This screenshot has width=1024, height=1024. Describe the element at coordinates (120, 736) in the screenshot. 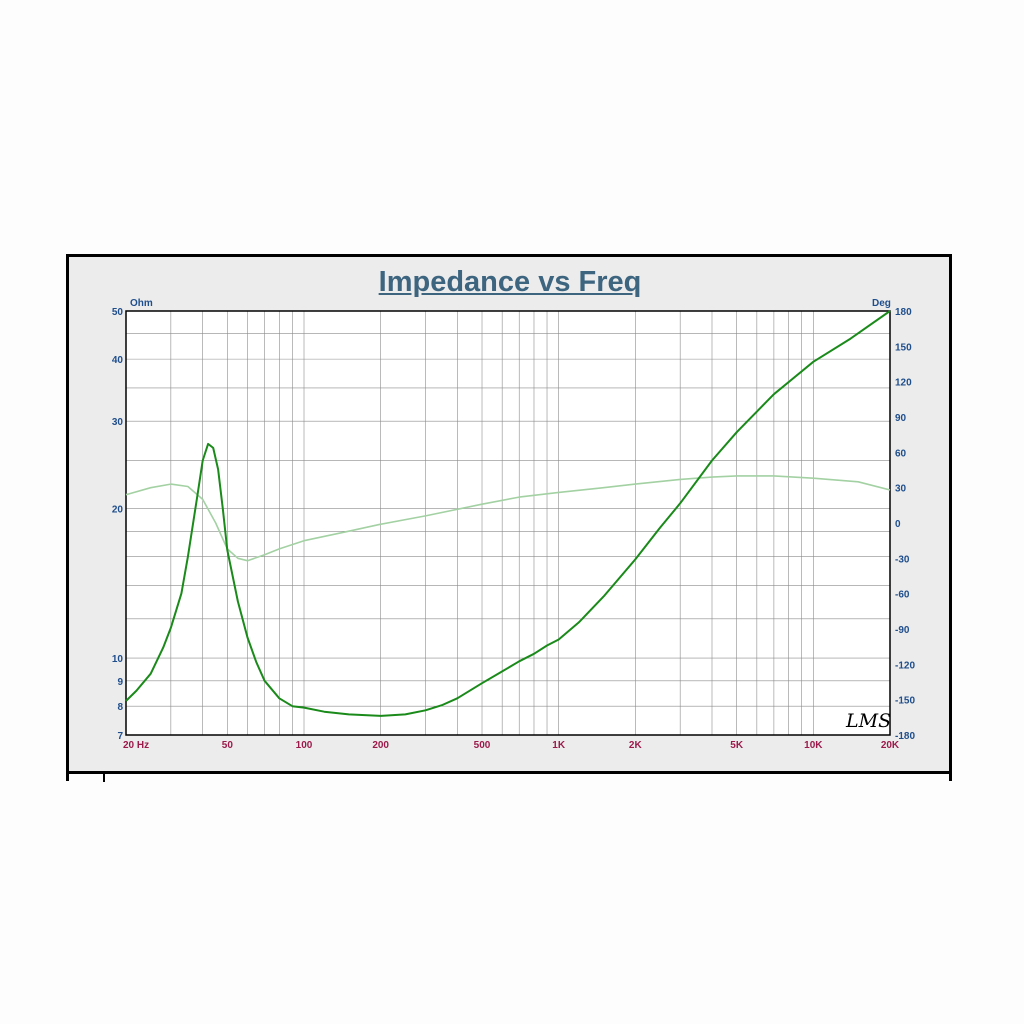

I see `left-tick-label: 7` at that location.